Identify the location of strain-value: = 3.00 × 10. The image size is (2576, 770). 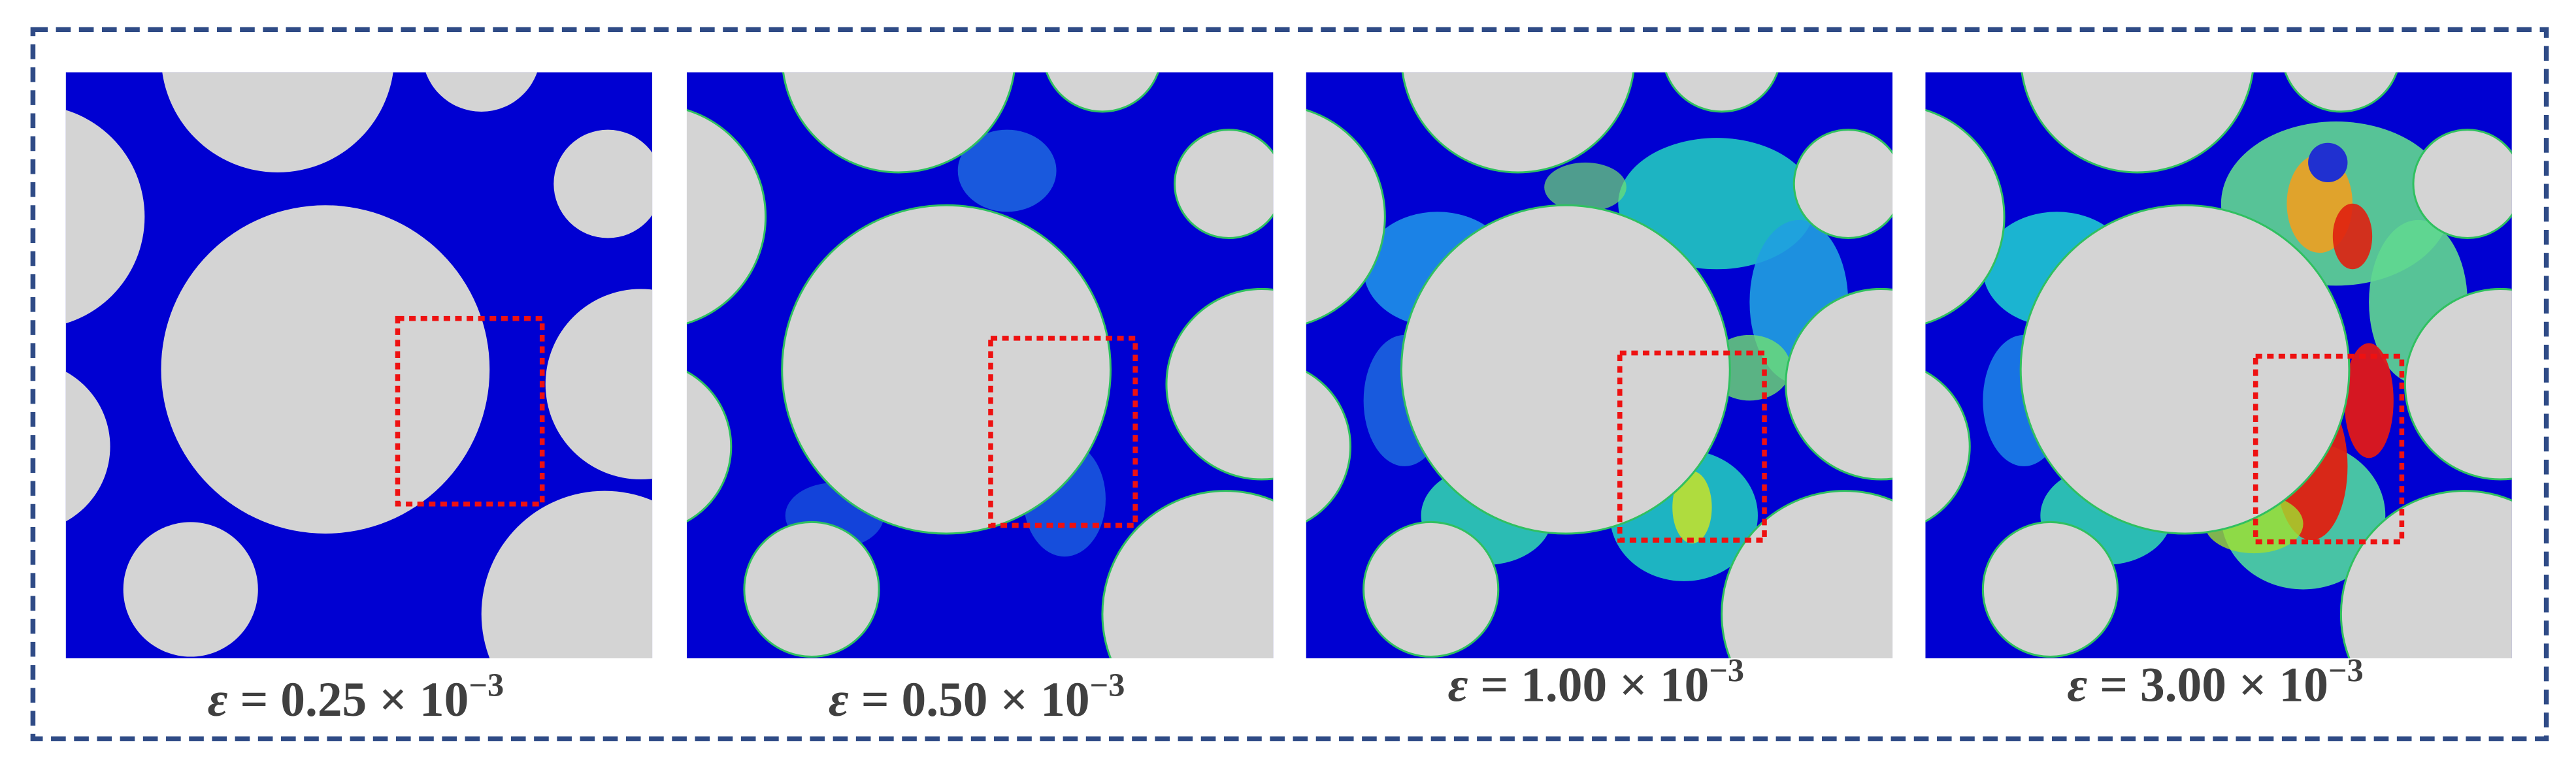
(2207, 685).